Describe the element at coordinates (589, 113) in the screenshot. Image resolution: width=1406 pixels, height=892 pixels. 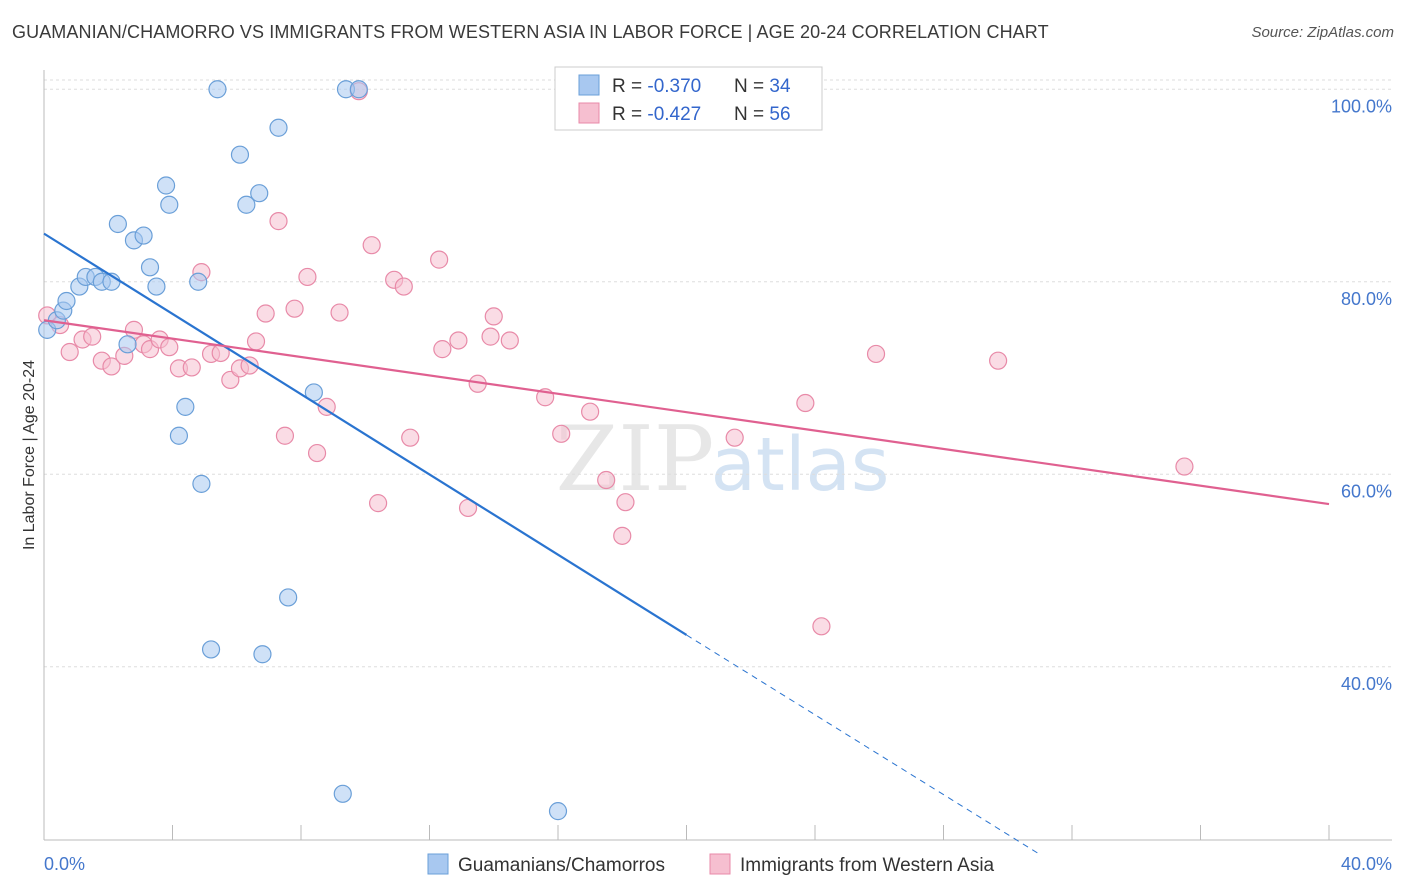
I see `legend-swatch-pink` at that location.